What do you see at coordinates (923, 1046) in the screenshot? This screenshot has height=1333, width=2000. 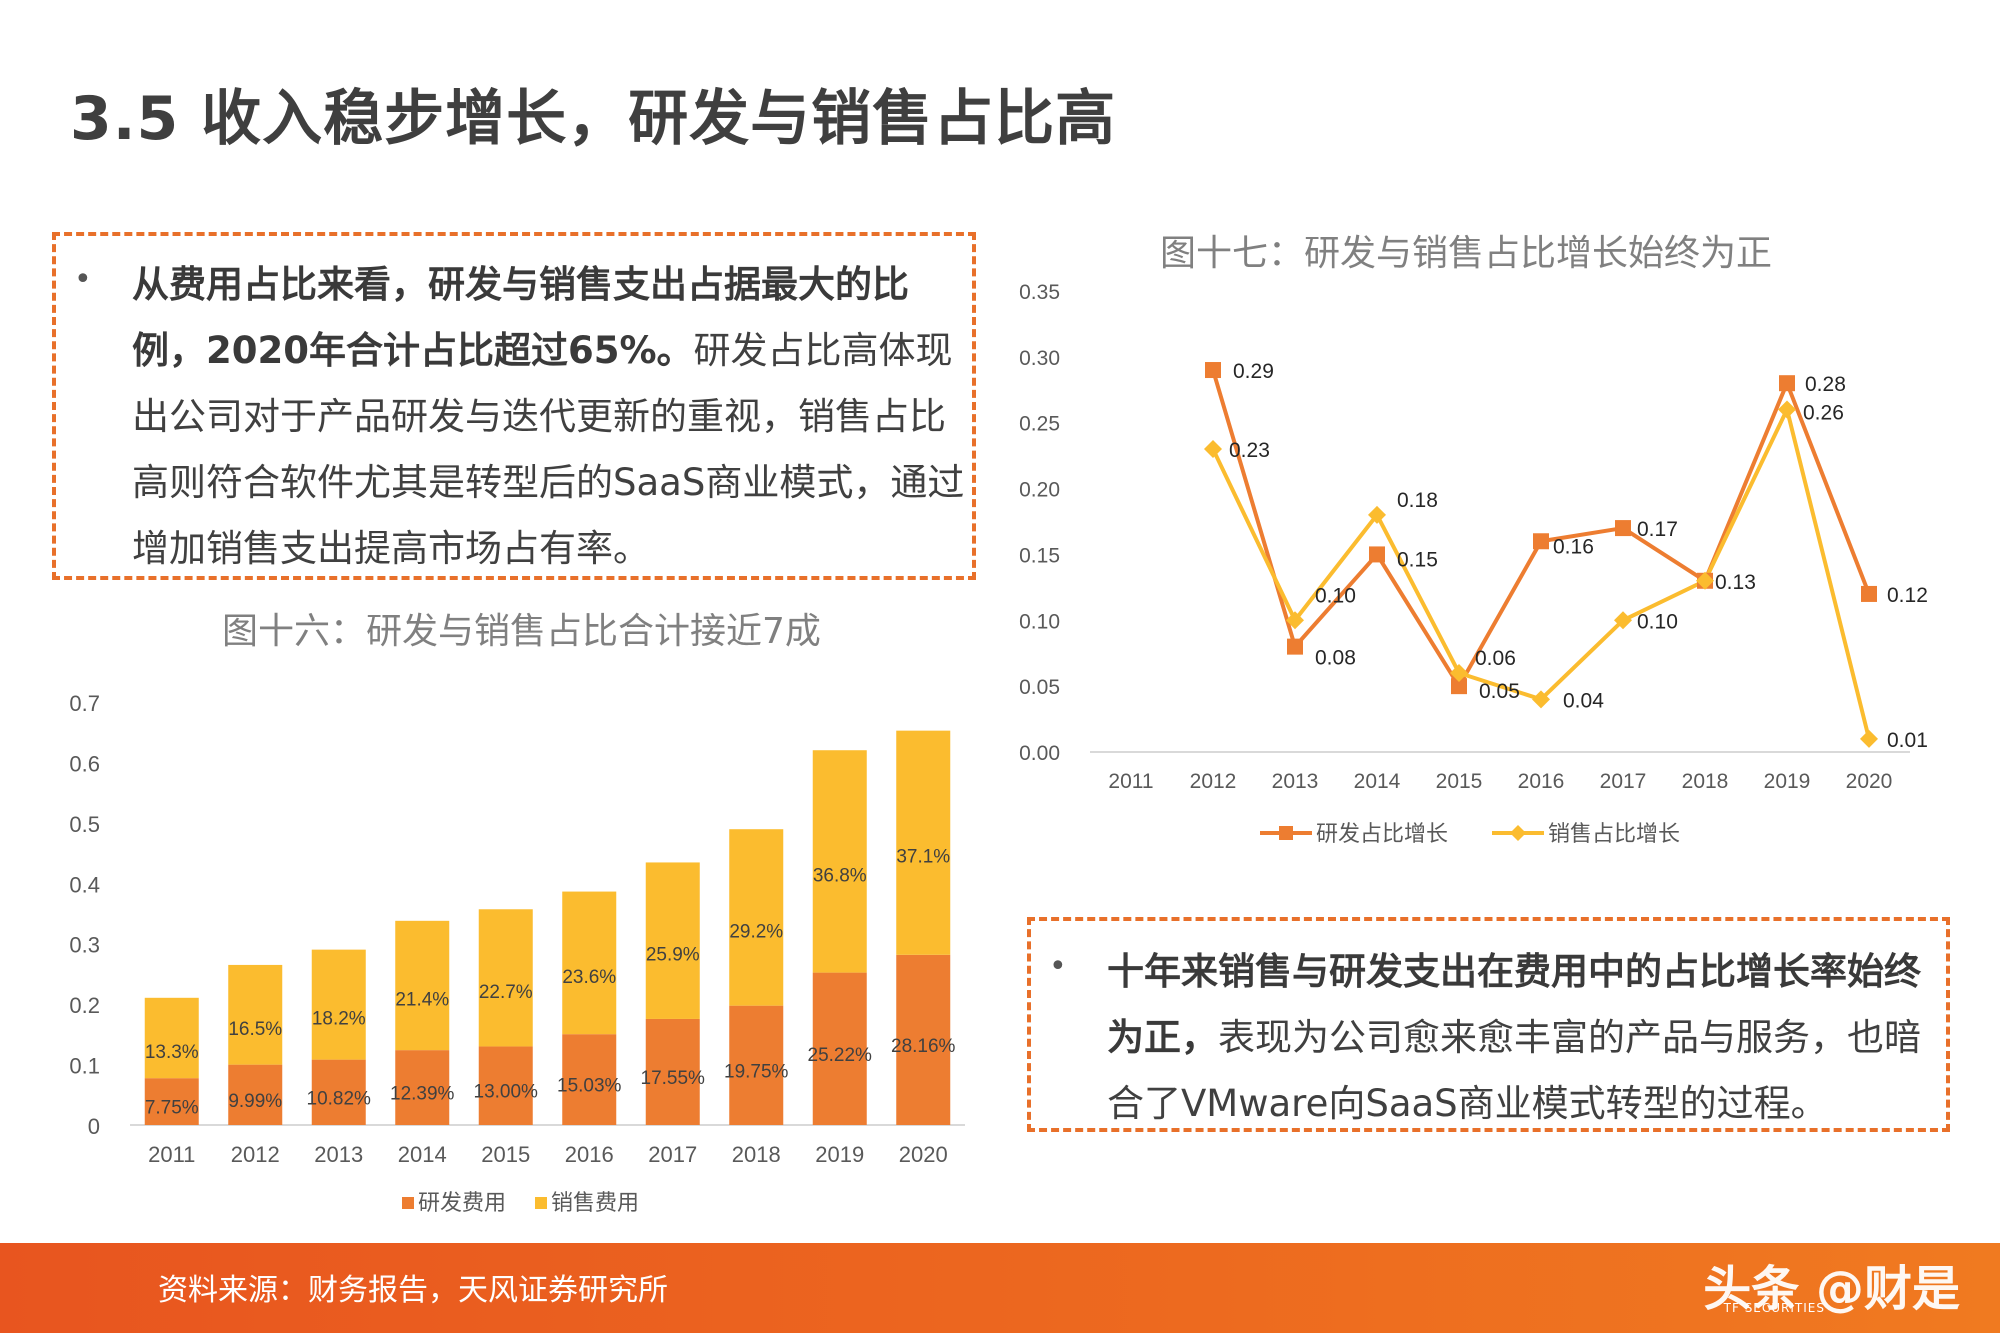 I see `data-label: 28.16%` at bounding box center [923, 1046].